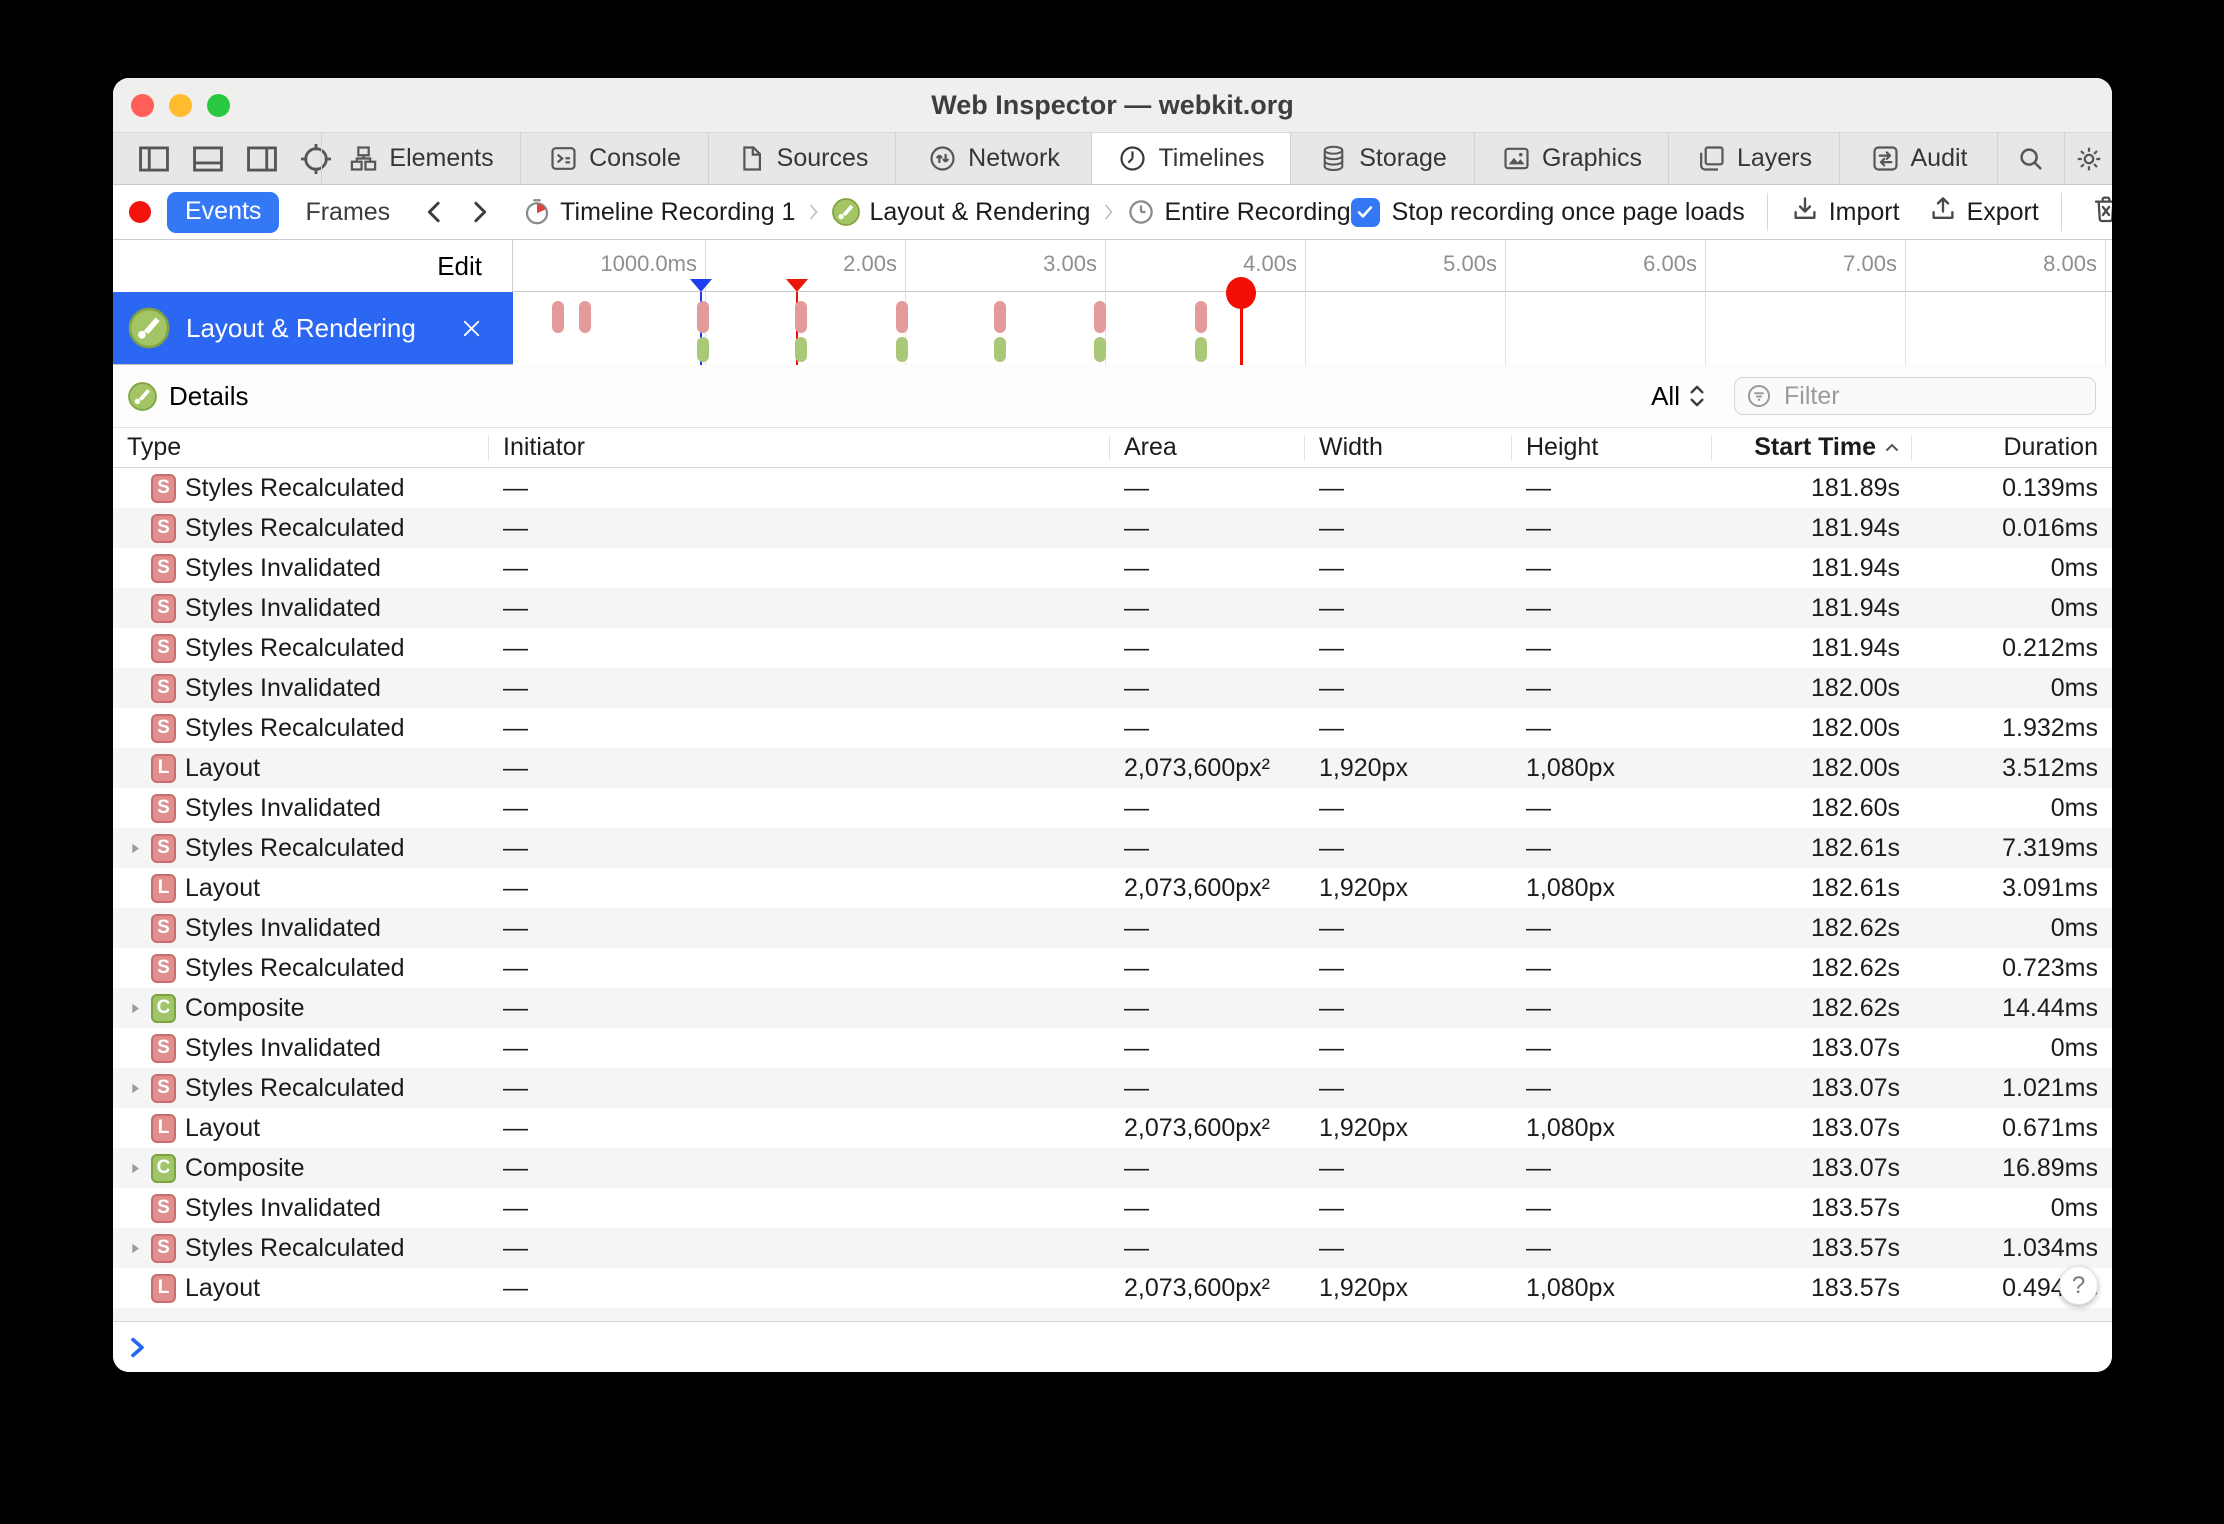 The image size is (2224, 1524). What do you see at coordinates (701, 285) in the screenshot?
I see `blue-marker-icon` at bounding box center [701, 285].